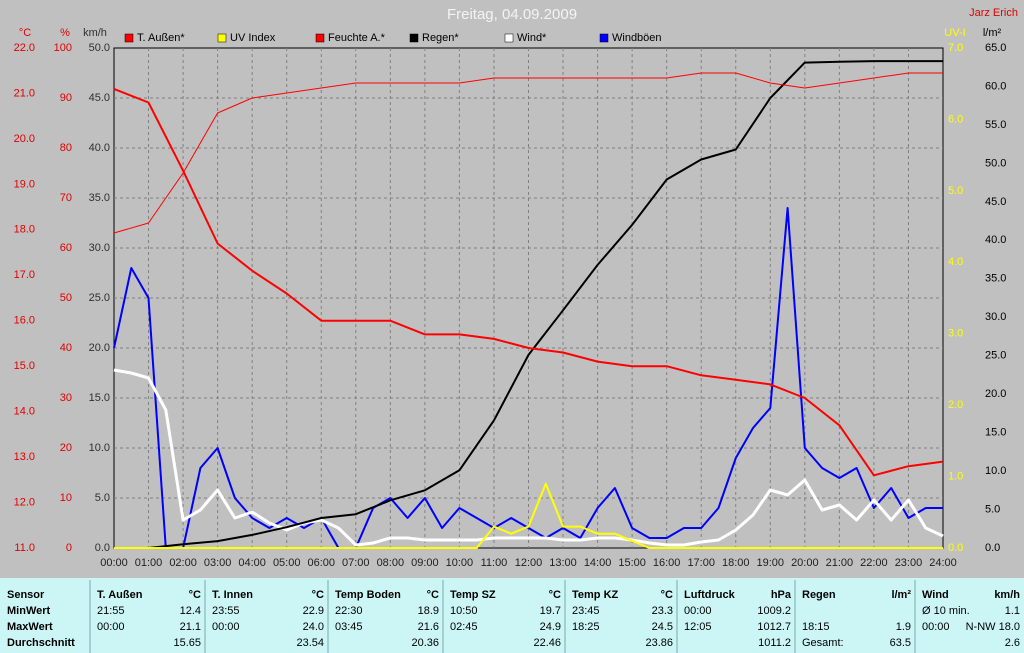 The width and height of the screenshot is (1024, 653). What do you see at coordinates (955, 119) in the screenshot?
I see `y-tick-label: 6.0` at bounding box center [955, 119].